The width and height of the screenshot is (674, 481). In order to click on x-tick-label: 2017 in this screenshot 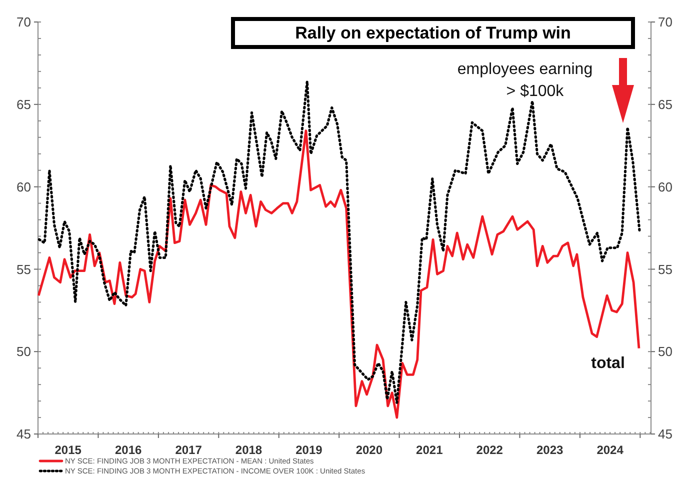, I will do `click(188, 450)`.